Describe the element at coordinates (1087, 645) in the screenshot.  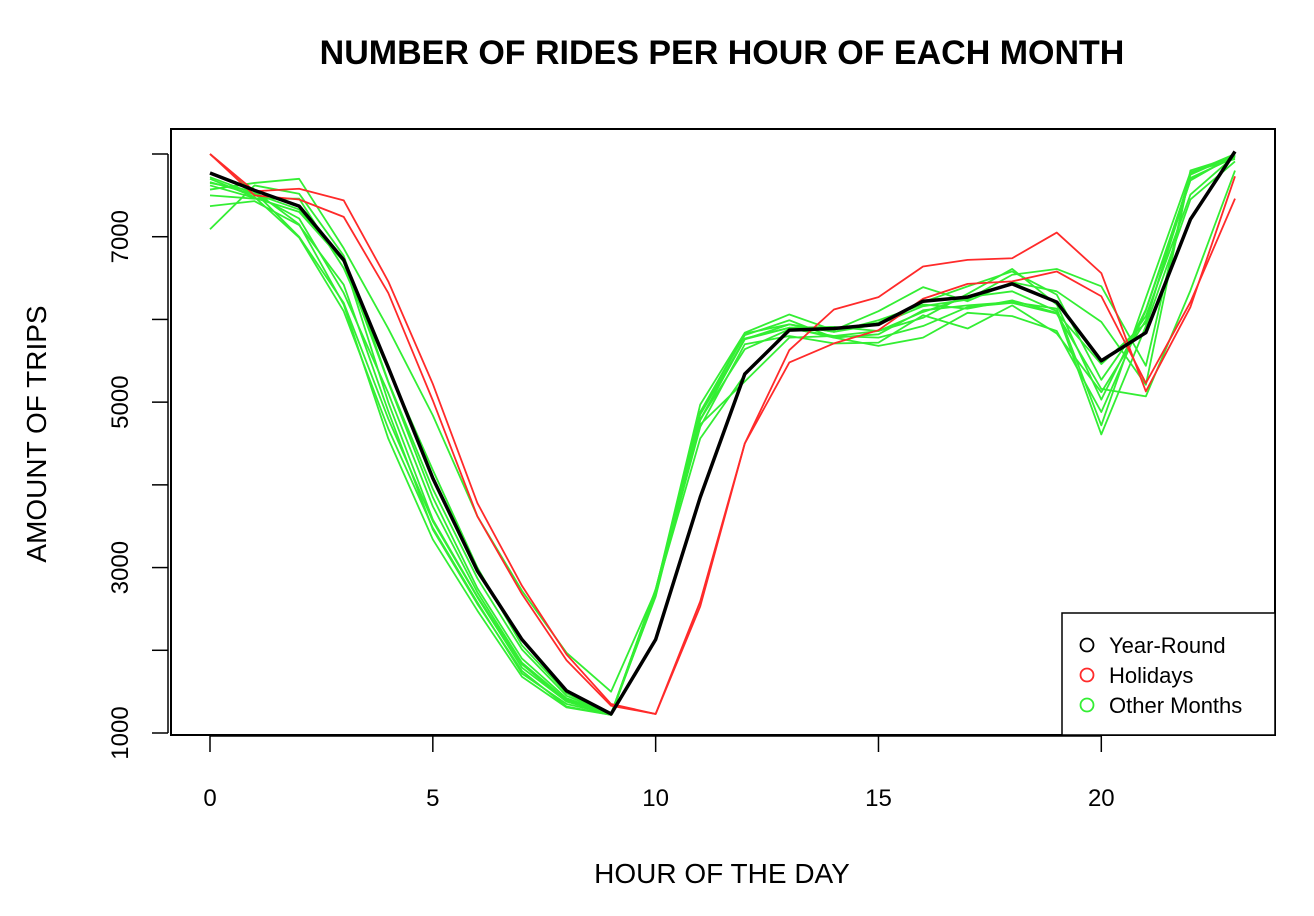
I see `legend-marker-year-round` at that location.